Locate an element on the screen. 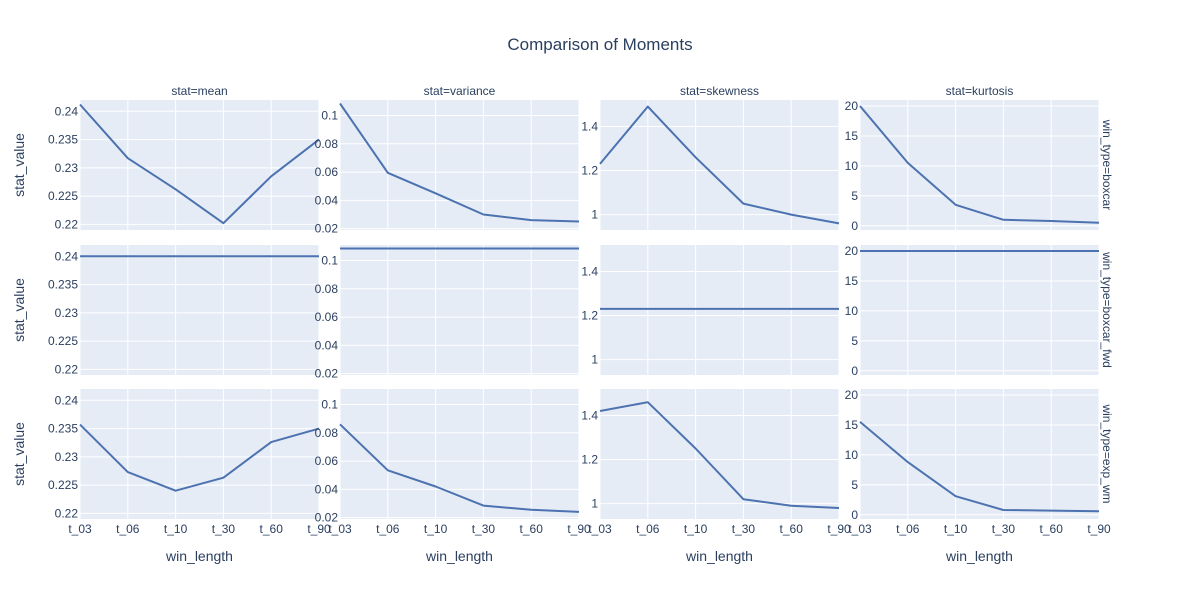  row-title: win_type=boxcar_fwd is located at coordinates (1107, 309).